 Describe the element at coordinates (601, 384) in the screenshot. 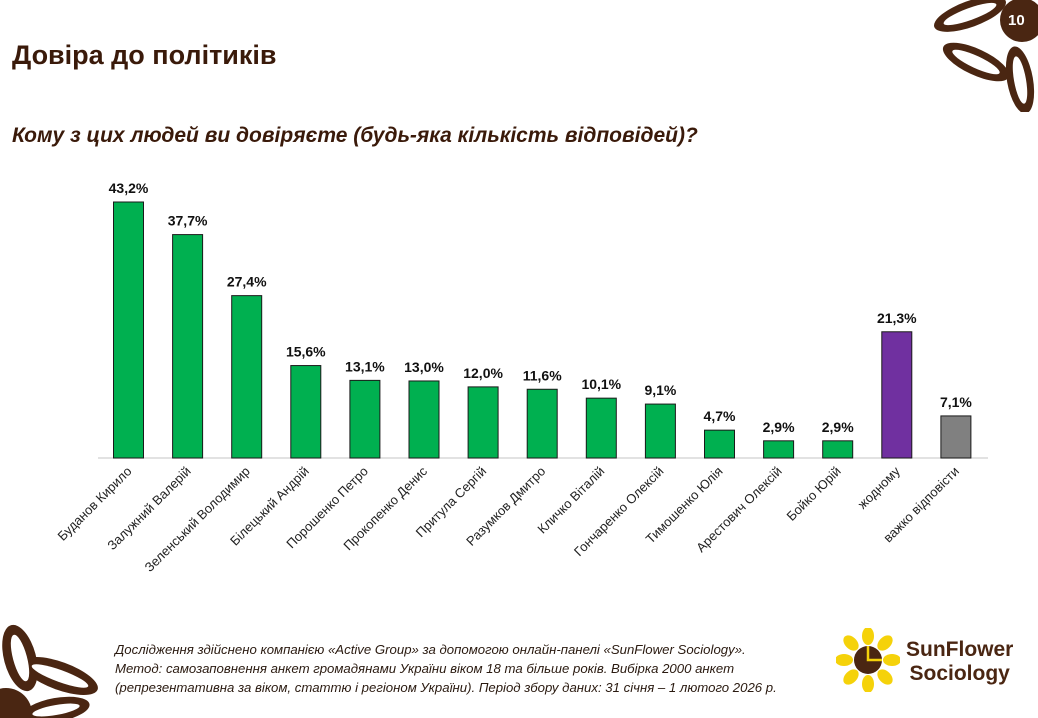

I see `data-label: 10,1%` at that location.